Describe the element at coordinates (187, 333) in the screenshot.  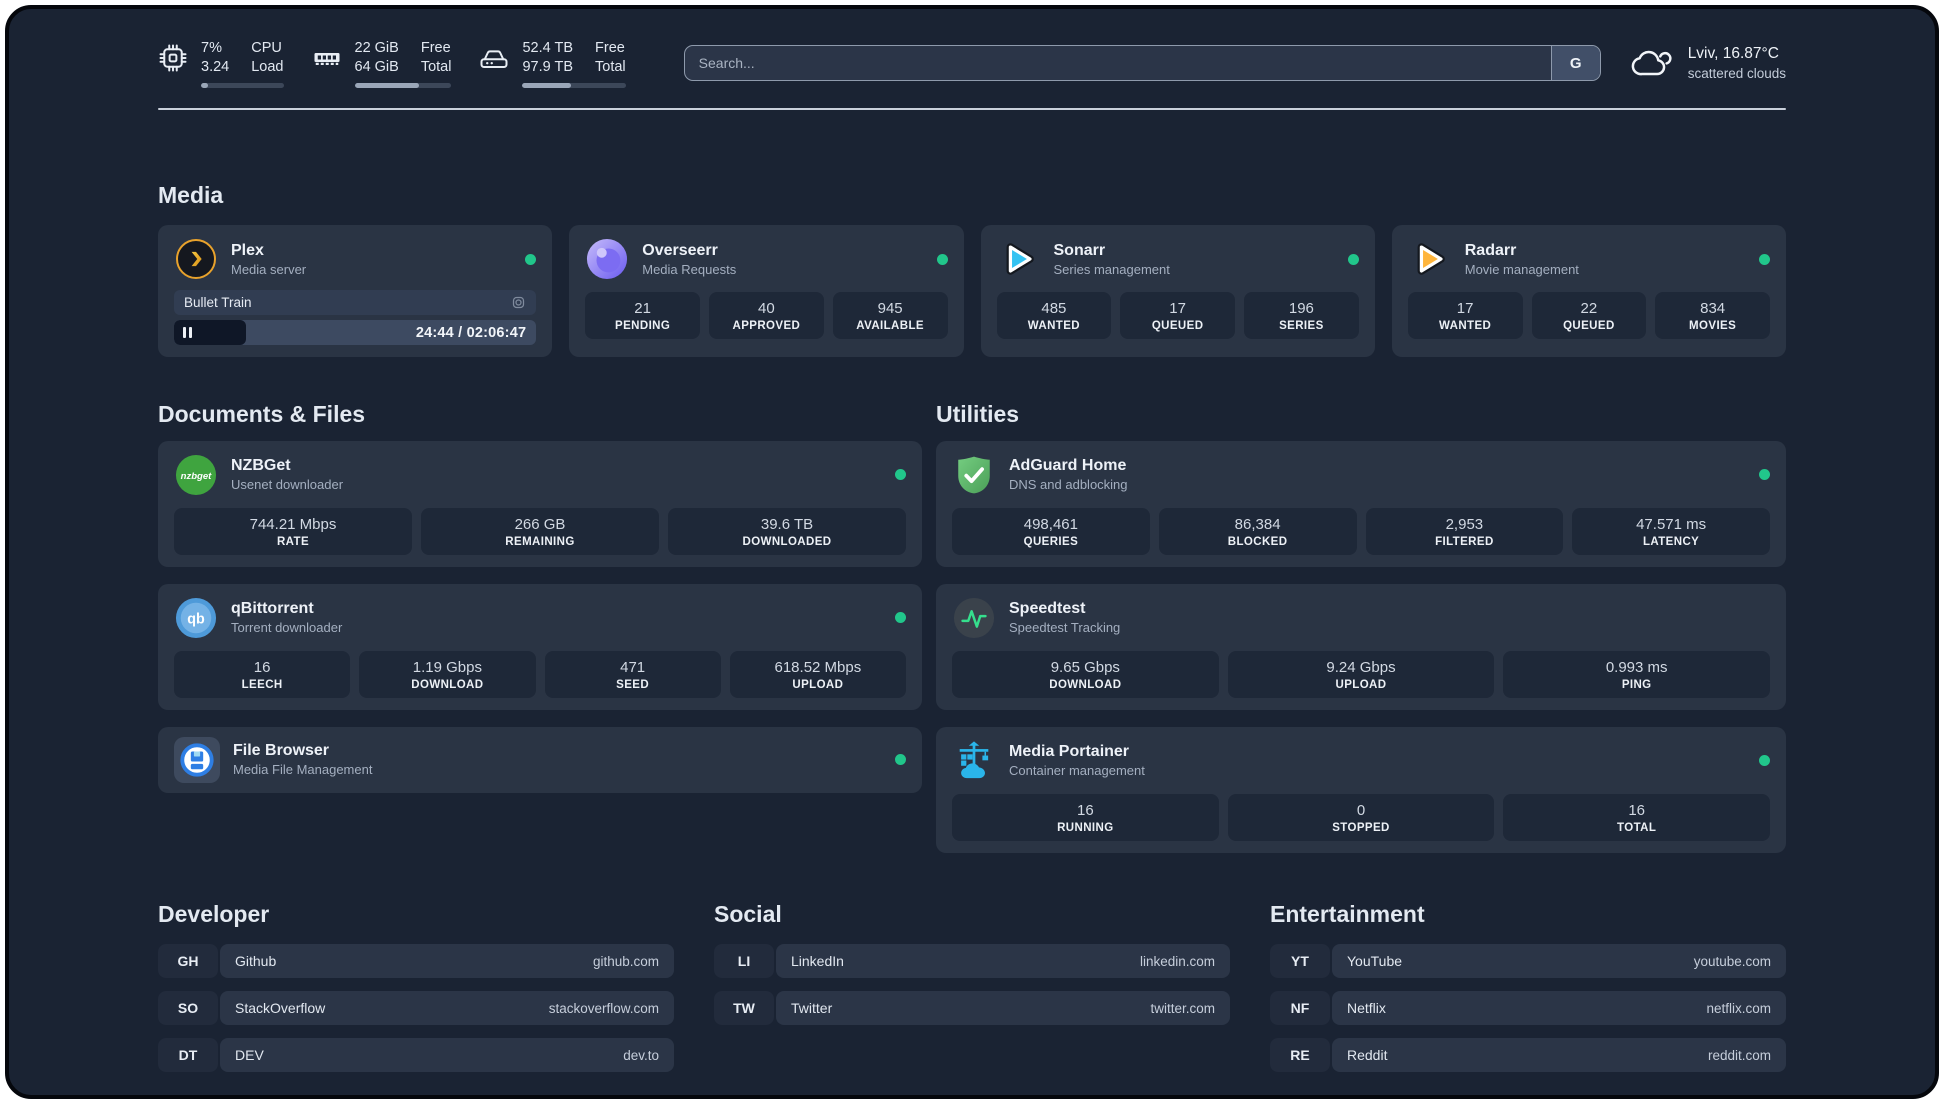
I see `pause-icon` at that location.